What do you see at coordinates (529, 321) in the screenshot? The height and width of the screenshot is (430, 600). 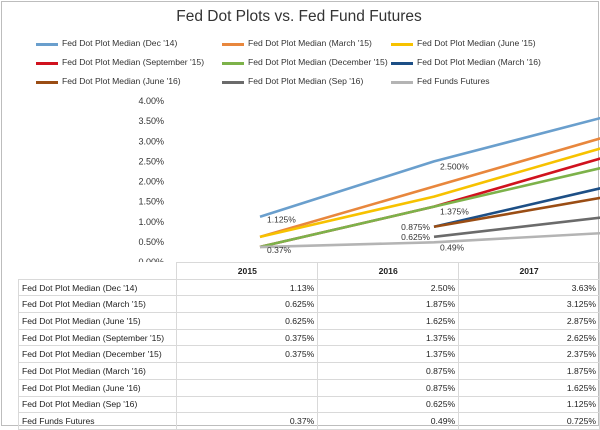 I see `table-cell: 2.875%` at bounding box center [529, 321].